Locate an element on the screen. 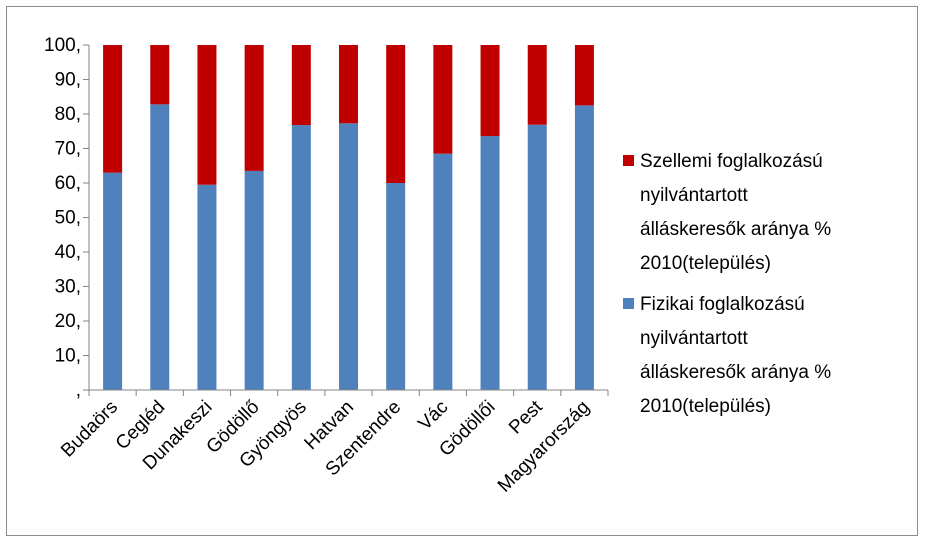 Image resolution: width=926 pixels, height=544 pixels. y-tick-label-2: 20, is located at coordinates (68, 321).